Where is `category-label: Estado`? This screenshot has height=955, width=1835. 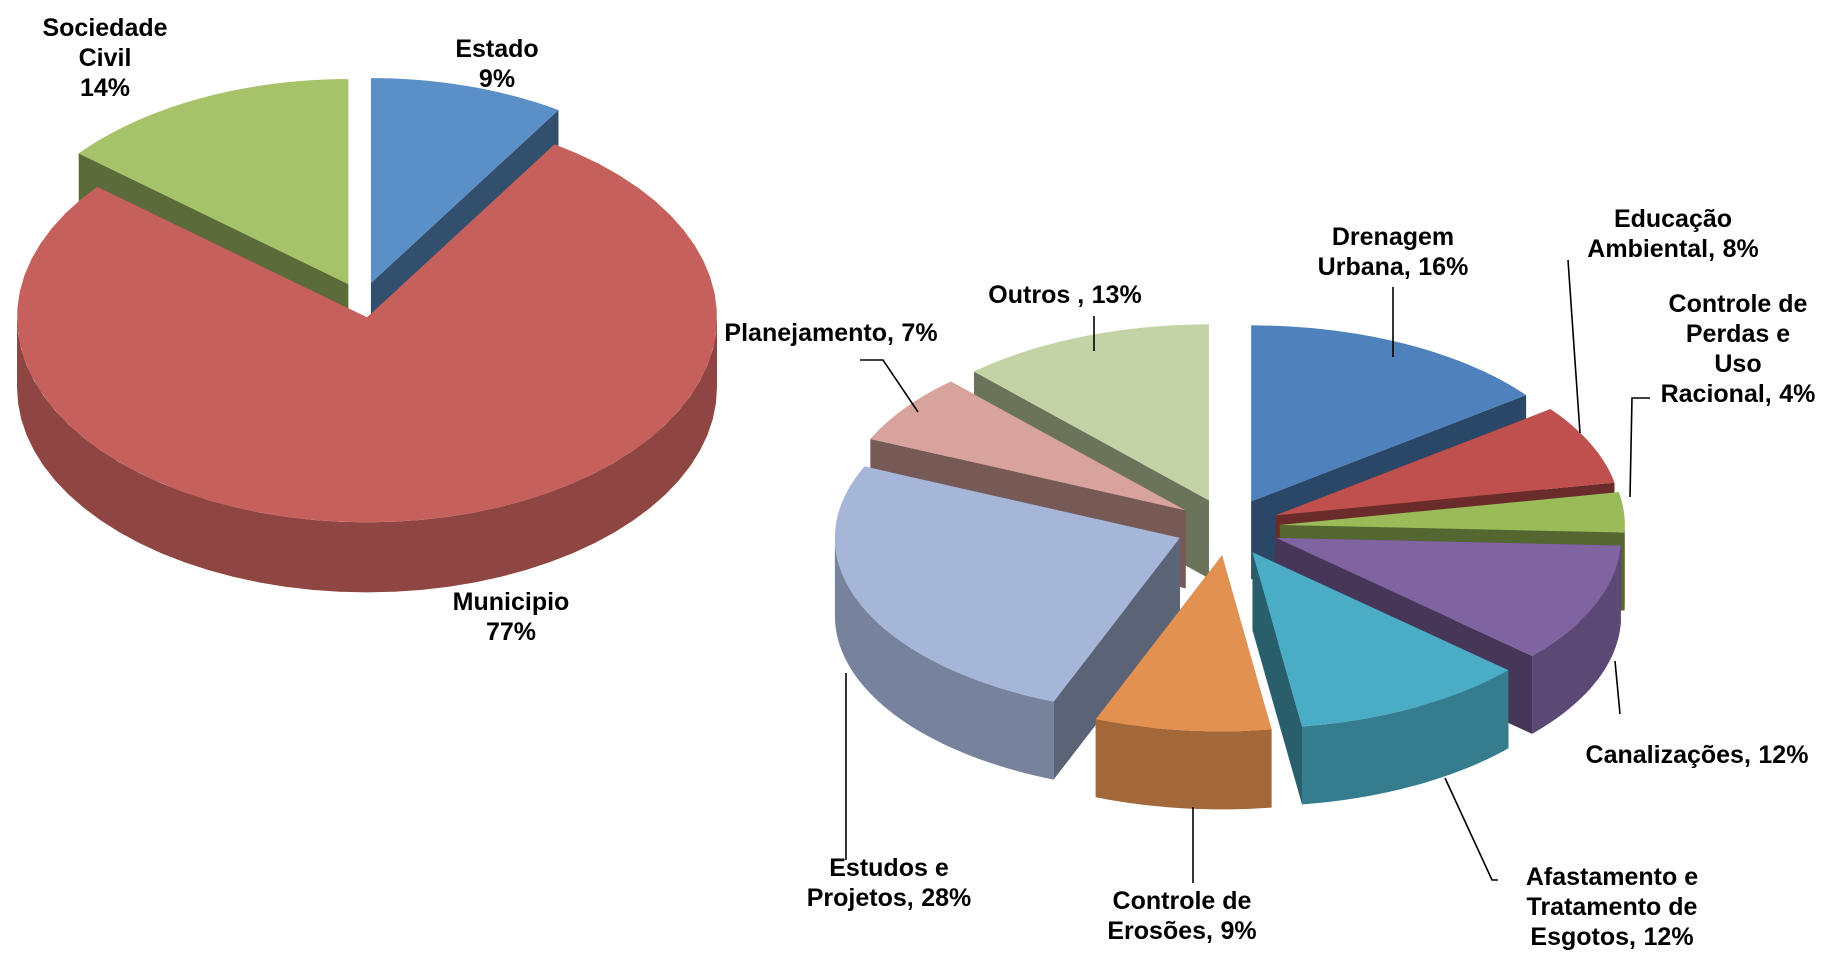 category-label: Estado is located at coordinates (497, 49).